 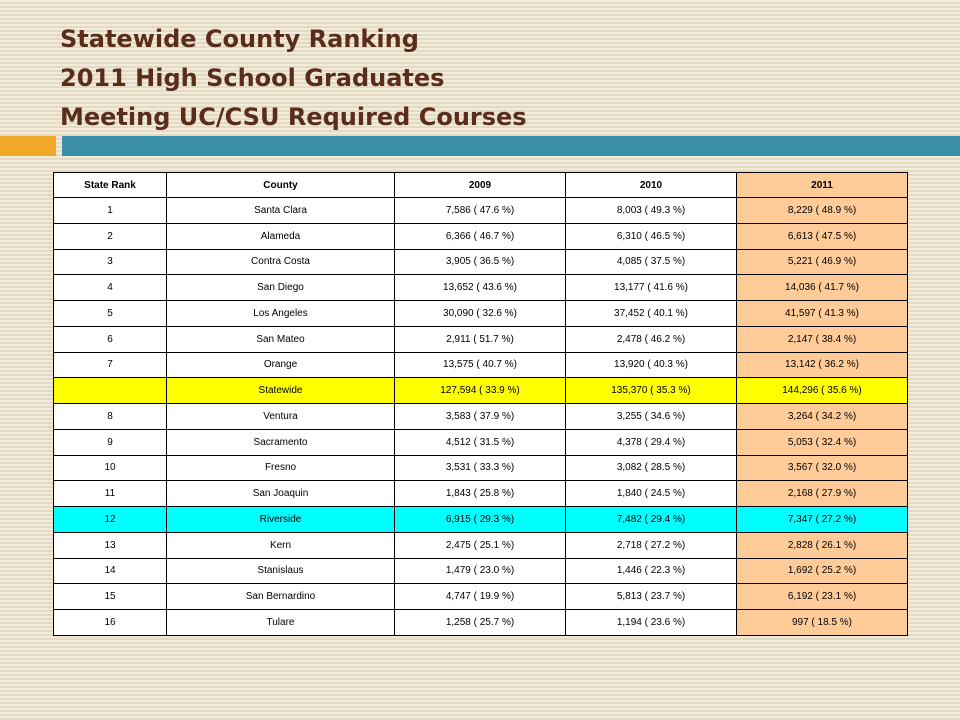 I want to click on cell-2010: 135,370 ( 35.3 %), so click(x=651, y=390).